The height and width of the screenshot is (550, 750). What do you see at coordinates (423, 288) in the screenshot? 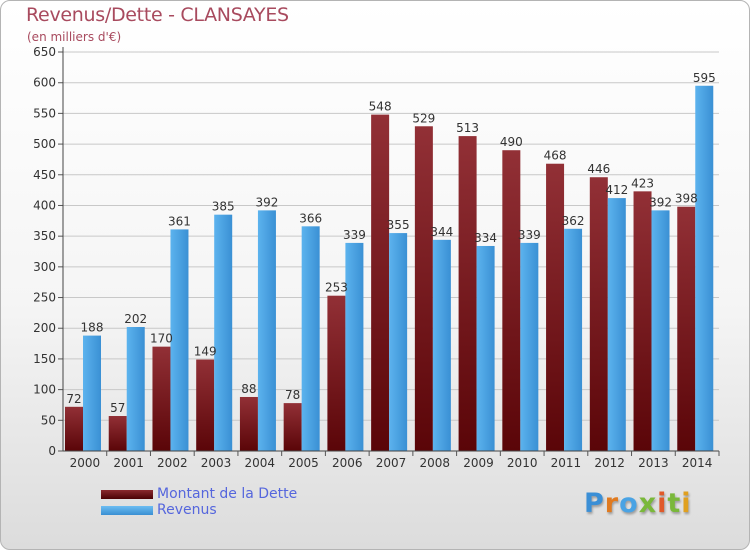
I see `bar-debt-2008` at bounding box center [423, 288].